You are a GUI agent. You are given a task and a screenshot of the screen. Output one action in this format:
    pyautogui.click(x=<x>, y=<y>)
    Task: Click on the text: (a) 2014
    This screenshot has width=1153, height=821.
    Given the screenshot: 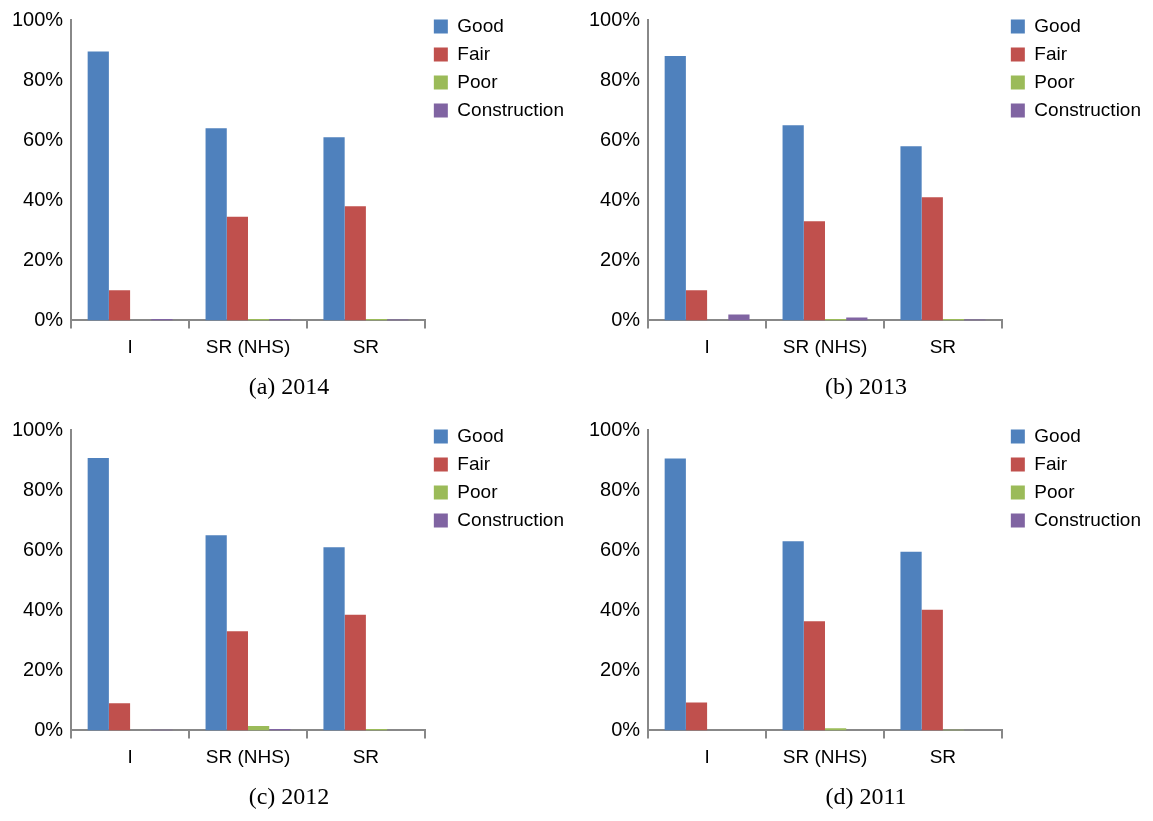 What is the action you would take?
    pyautogui.click(x=289, y=385)
    